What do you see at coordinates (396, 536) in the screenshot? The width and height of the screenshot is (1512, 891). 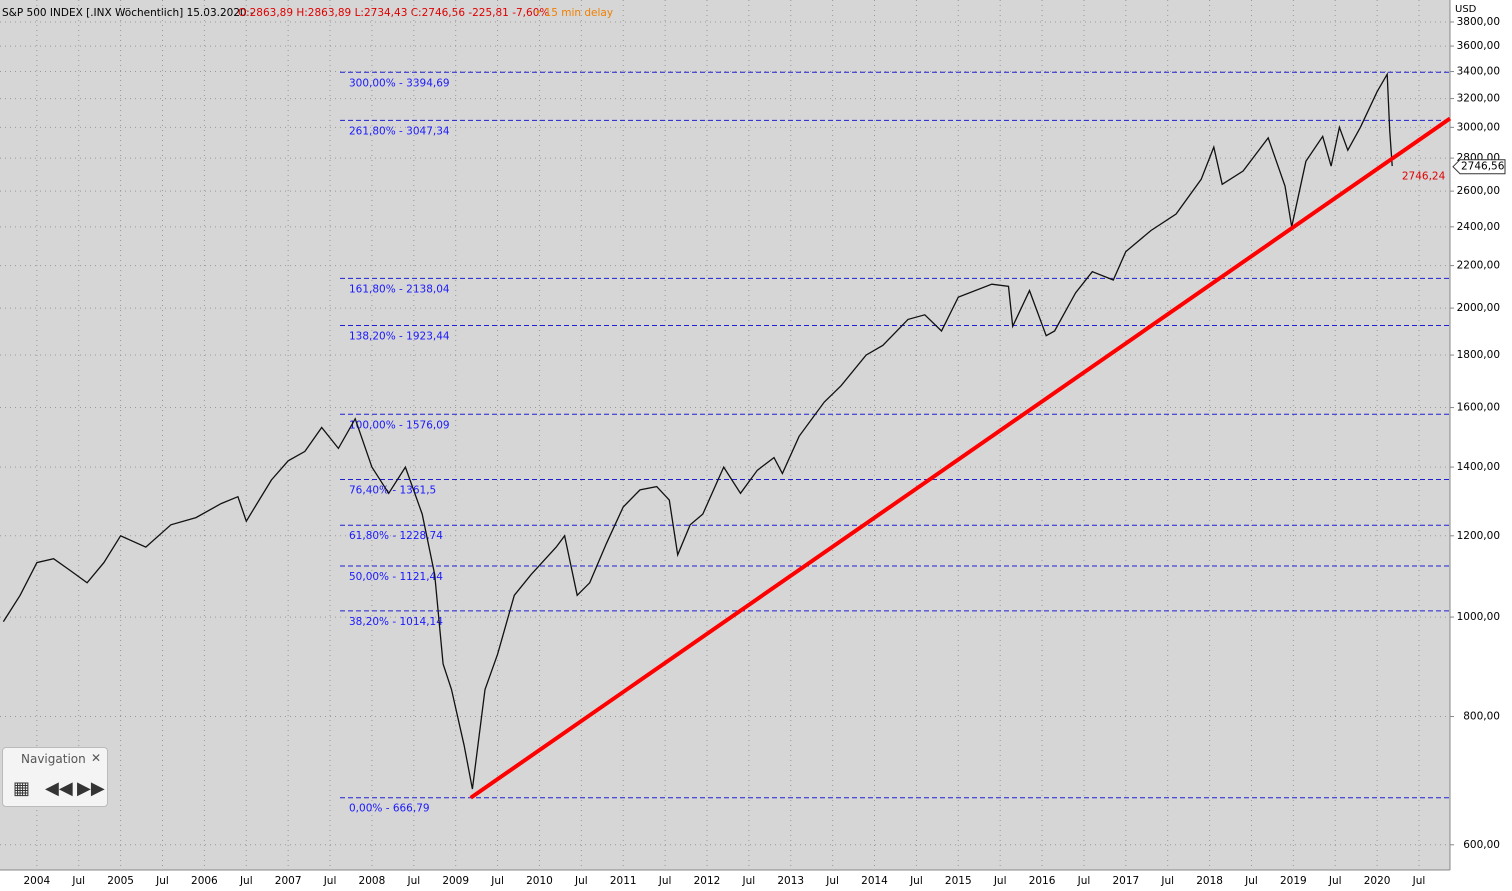 I see `fib-label: 61,80% - 1228,74` at bounding box center [396, 536].